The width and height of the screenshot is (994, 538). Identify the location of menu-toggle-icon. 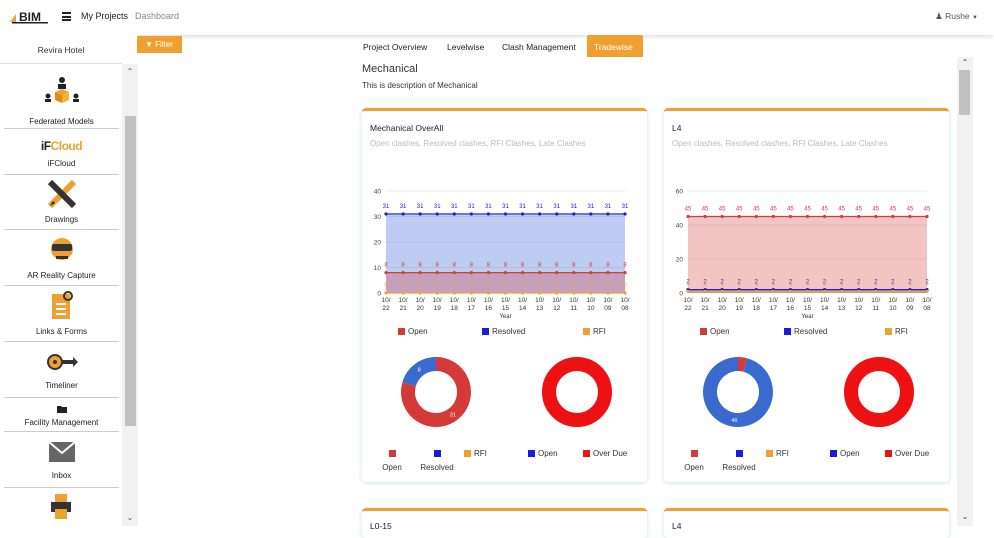
(66, 16).